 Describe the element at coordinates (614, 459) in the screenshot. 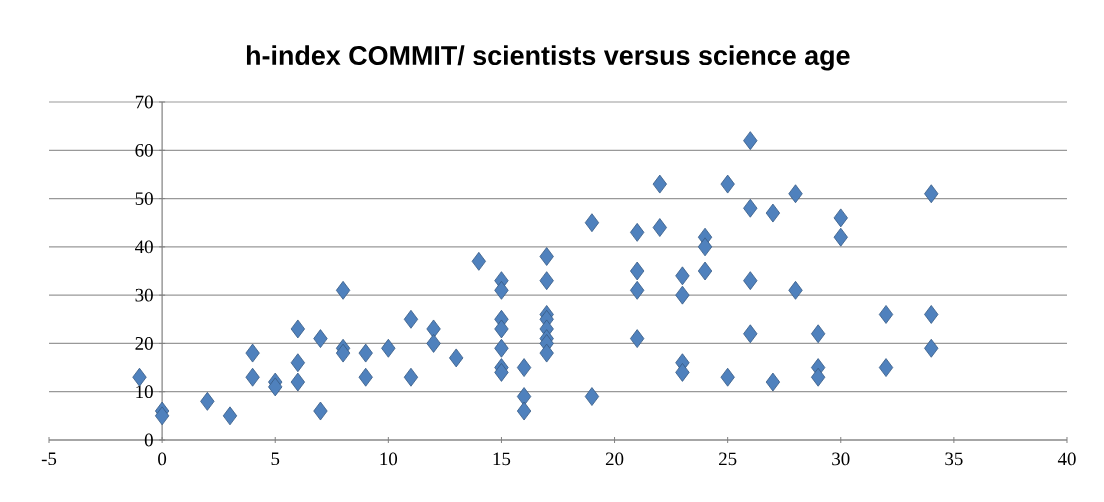

I see `x-tick-label: 20` at that location.